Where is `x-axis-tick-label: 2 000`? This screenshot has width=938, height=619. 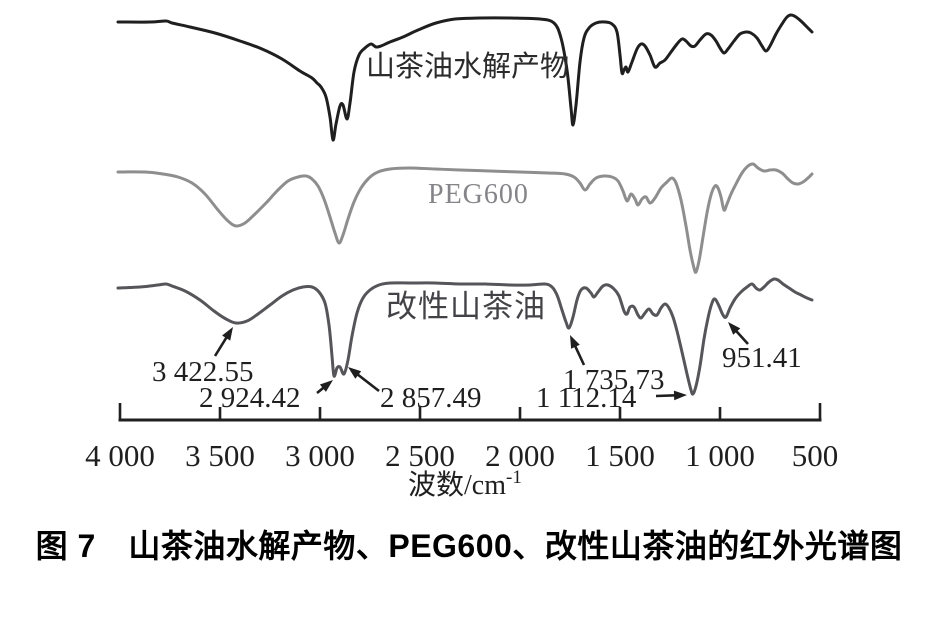 x-axis-tick-label: 2 000 is located at coordinates (520, 455).